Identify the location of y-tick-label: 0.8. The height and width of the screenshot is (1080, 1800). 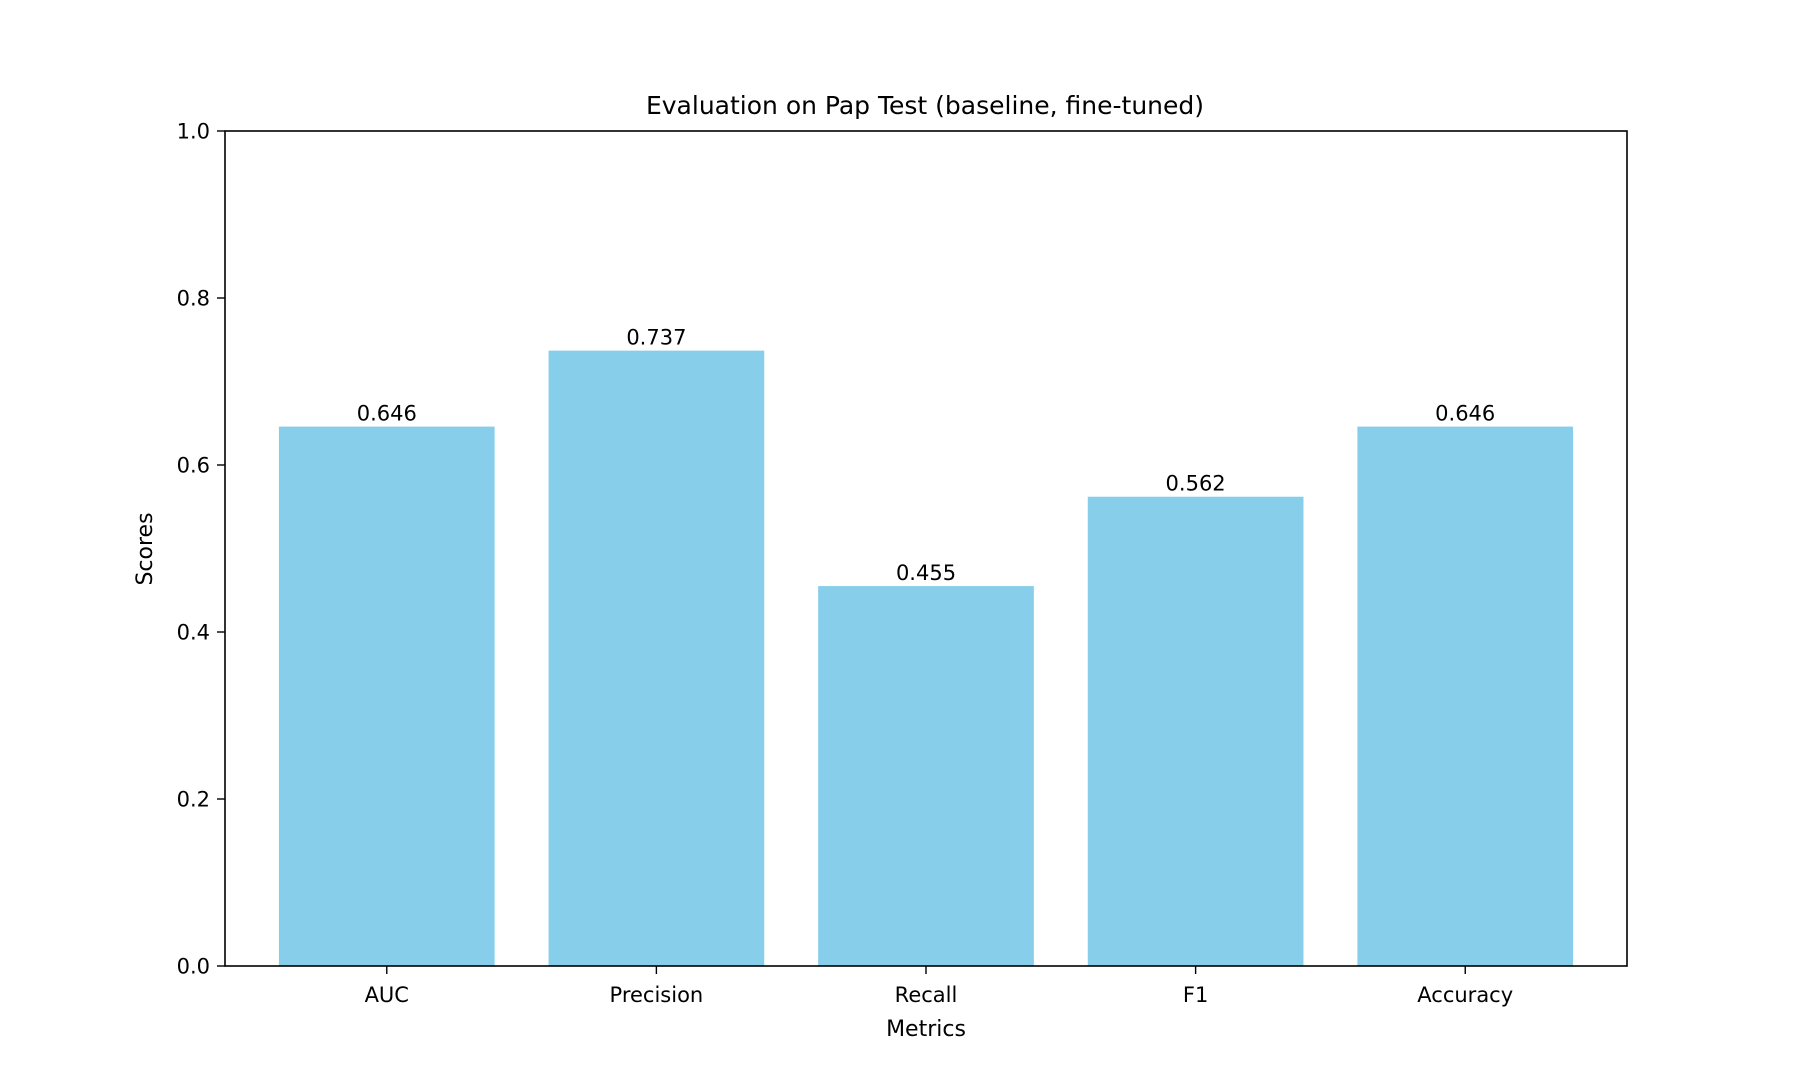
(193, 299).